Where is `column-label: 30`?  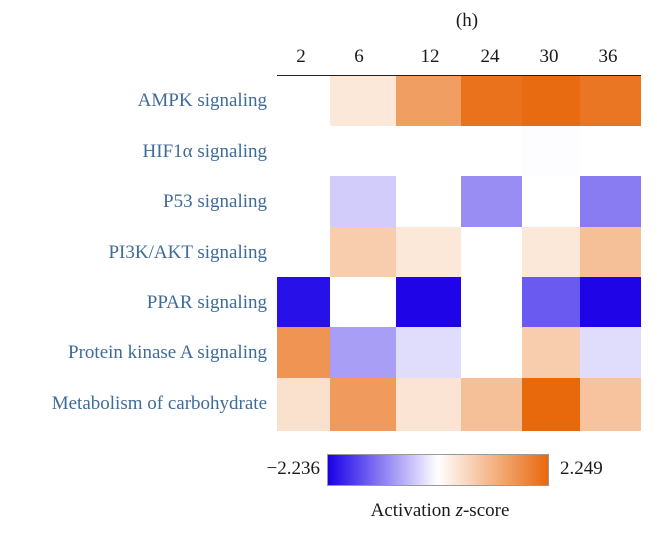
column-label: 30 is located at coordinates (549, 56).